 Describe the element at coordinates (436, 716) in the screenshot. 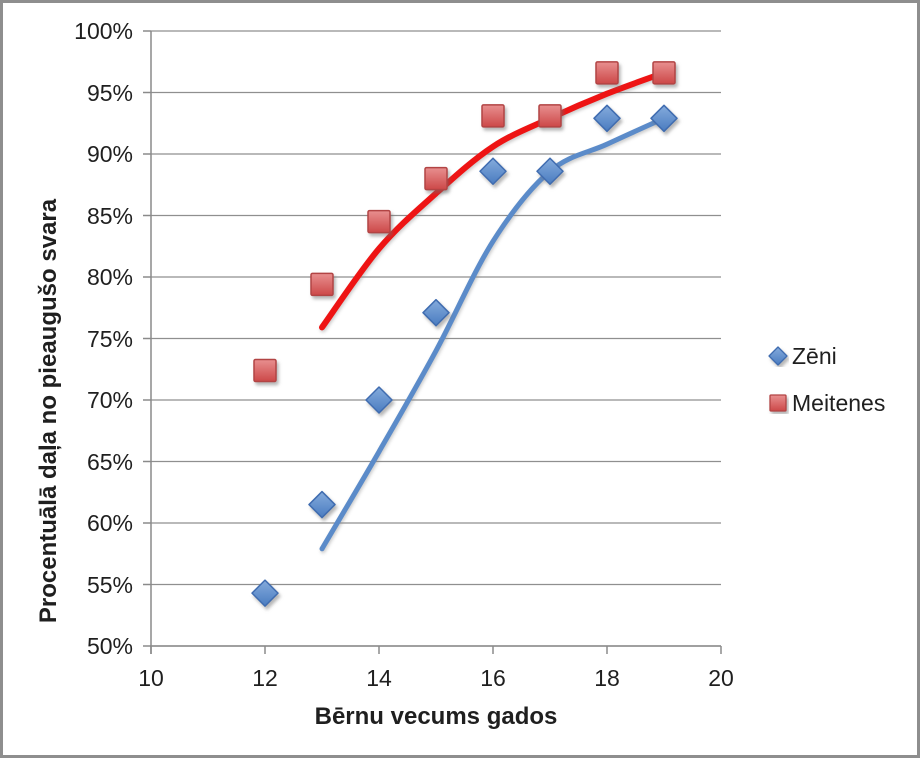

I see `x-axis-title: Bērnu vecums gados` at that location.